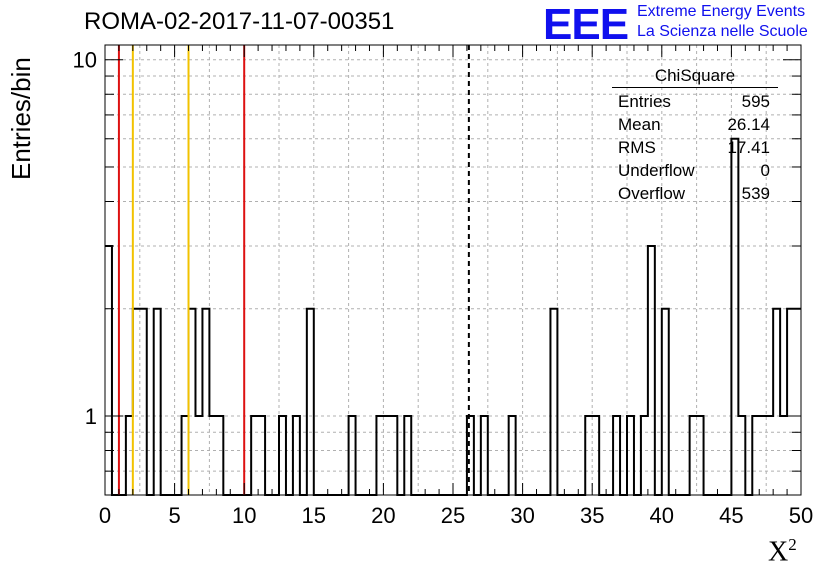 The width and height of the screenshot is (836, 572). What do you see at coordinates (383, 515) in the screenshot?
I see `x-tick-label: 20` at bounding box center [383, 515].